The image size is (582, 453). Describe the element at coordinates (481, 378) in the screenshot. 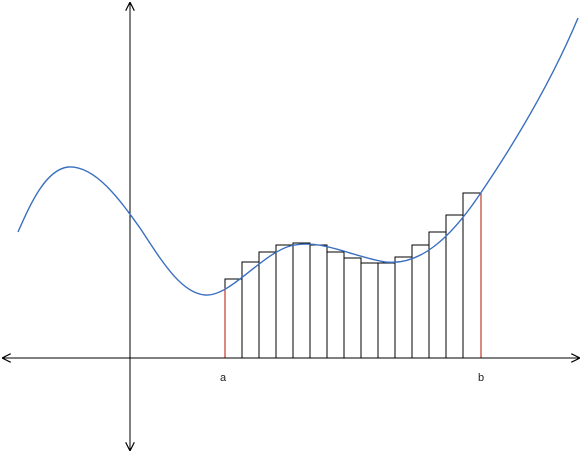

I see `label-b: b` at that location.